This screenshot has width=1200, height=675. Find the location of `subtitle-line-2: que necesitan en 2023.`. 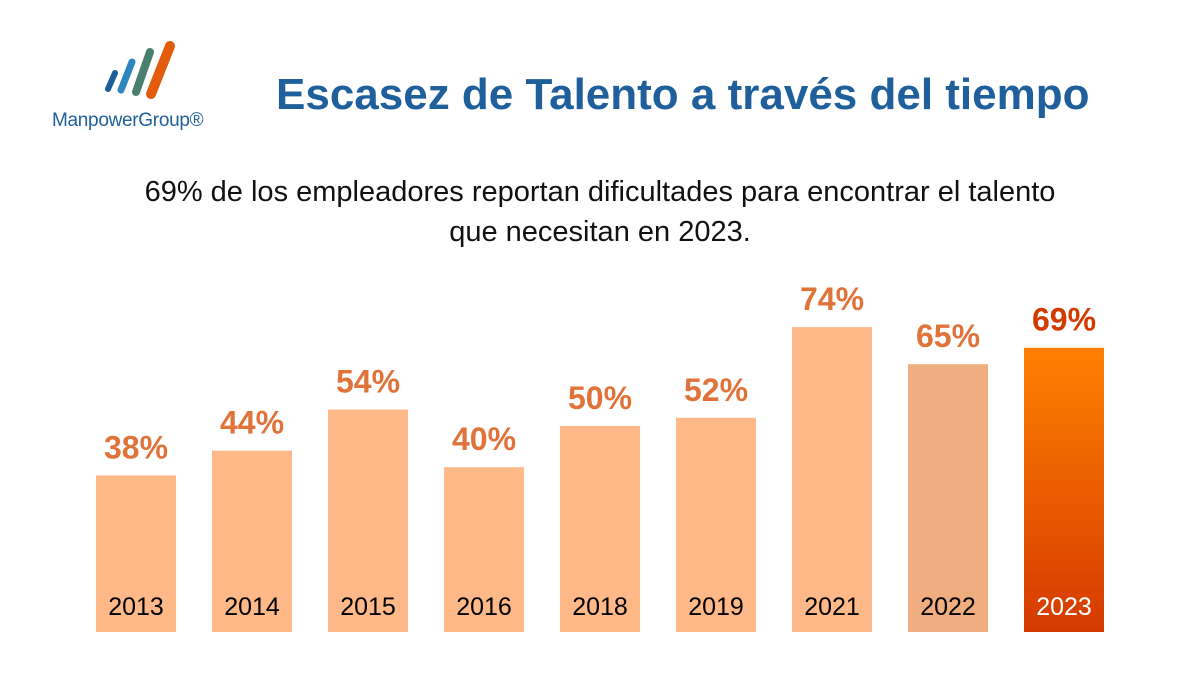

subtitle-line-2: que necesitan en 2023. is located at coordinates (600, 232).